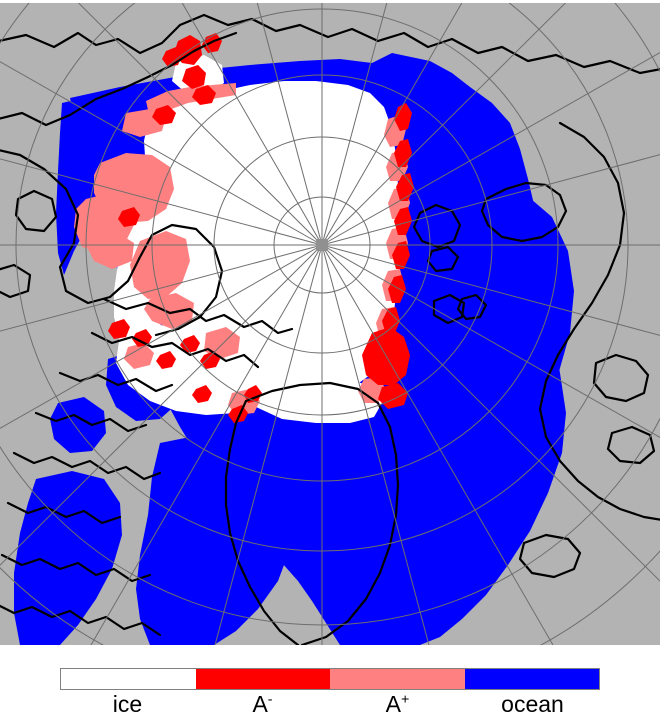 Image resolution: width=660 pixels, height=717 pixels. Describe the element at coordinates (405, 699) in the screenshot. I see `legend-label-a-plus-sup: +` at that location.